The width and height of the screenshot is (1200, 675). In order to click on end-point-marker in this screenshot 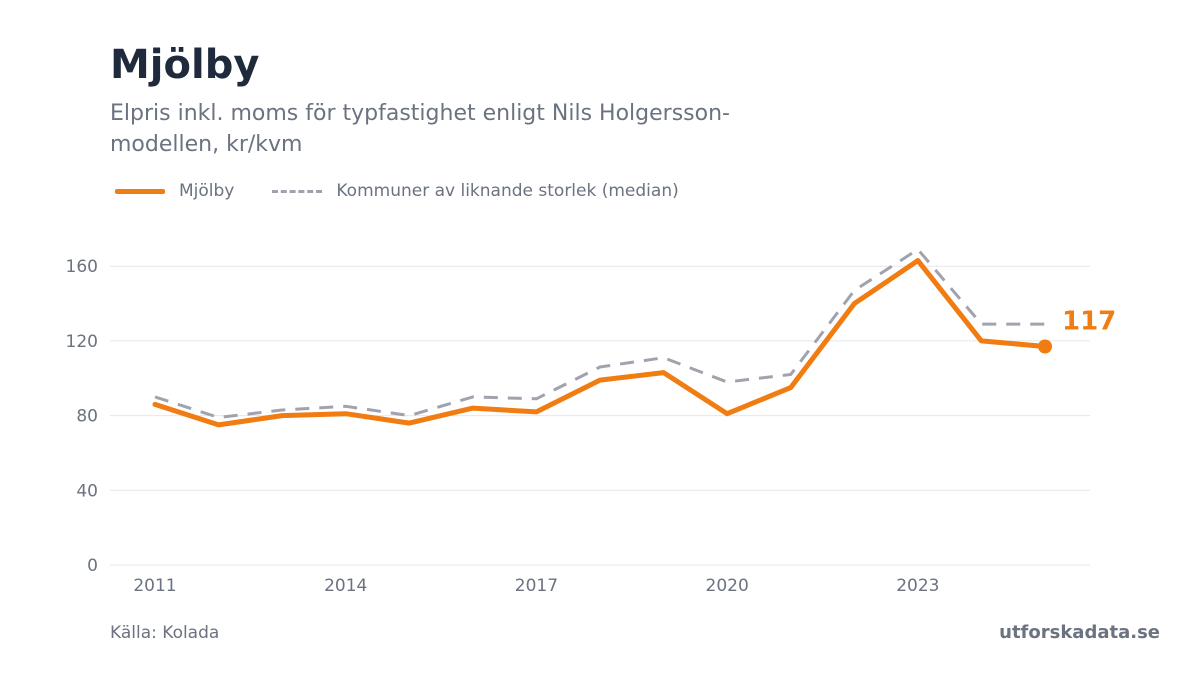, I will do `click(1045, 346)`.